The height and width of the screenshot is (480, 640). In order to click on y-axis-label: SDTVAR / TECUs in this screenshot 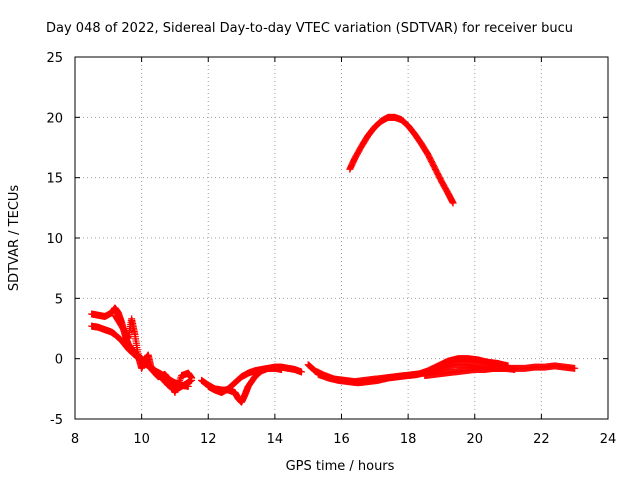, I will do `click(14, 238)`.